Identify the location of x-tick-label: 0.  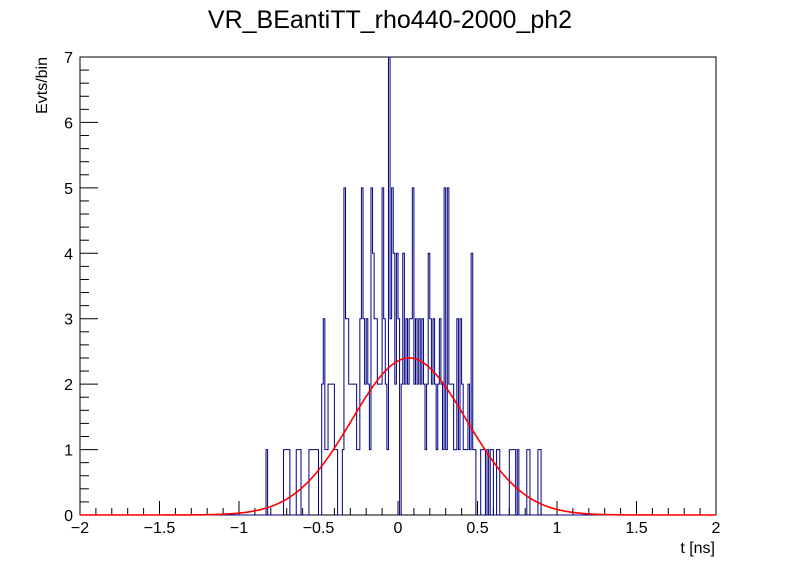
(398, 528).